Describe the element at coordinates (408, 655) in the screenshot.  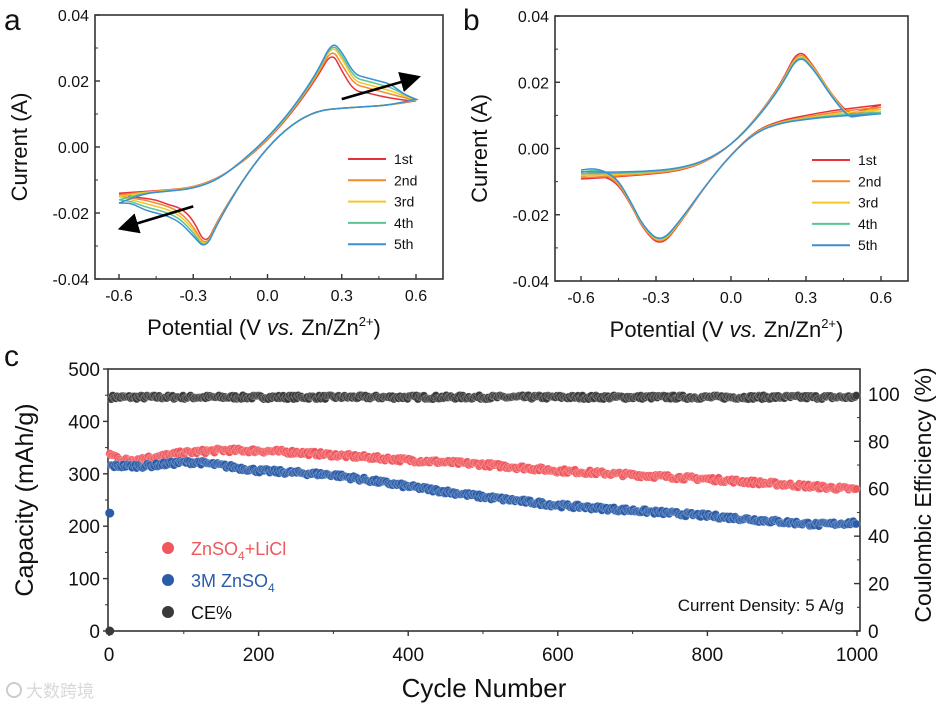
I see `x-tick-label: 400` at that location.